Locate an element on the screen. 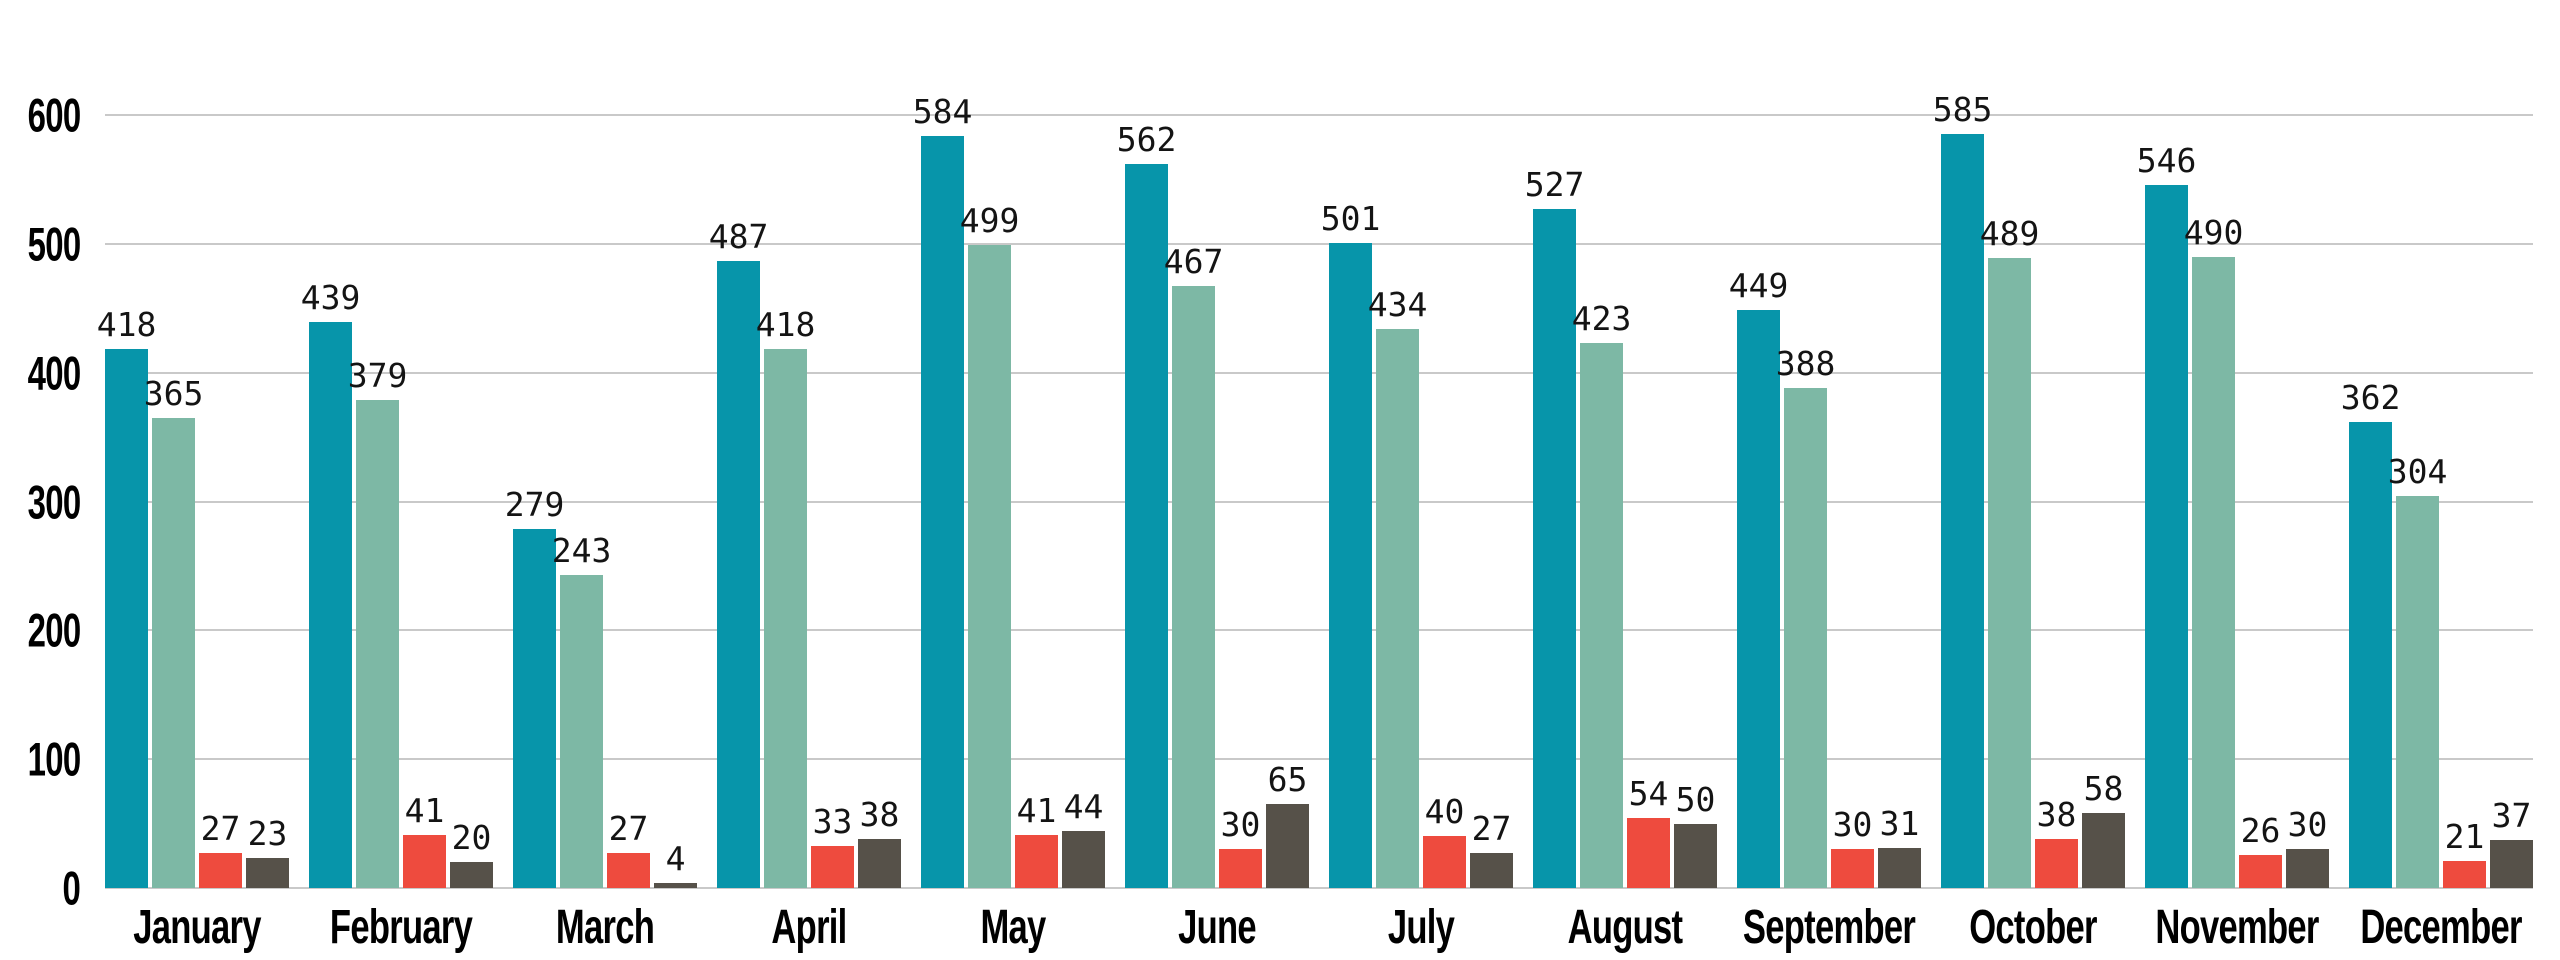  value-label-dark-gray-may: 44 is located at coordinates (1083, 807).